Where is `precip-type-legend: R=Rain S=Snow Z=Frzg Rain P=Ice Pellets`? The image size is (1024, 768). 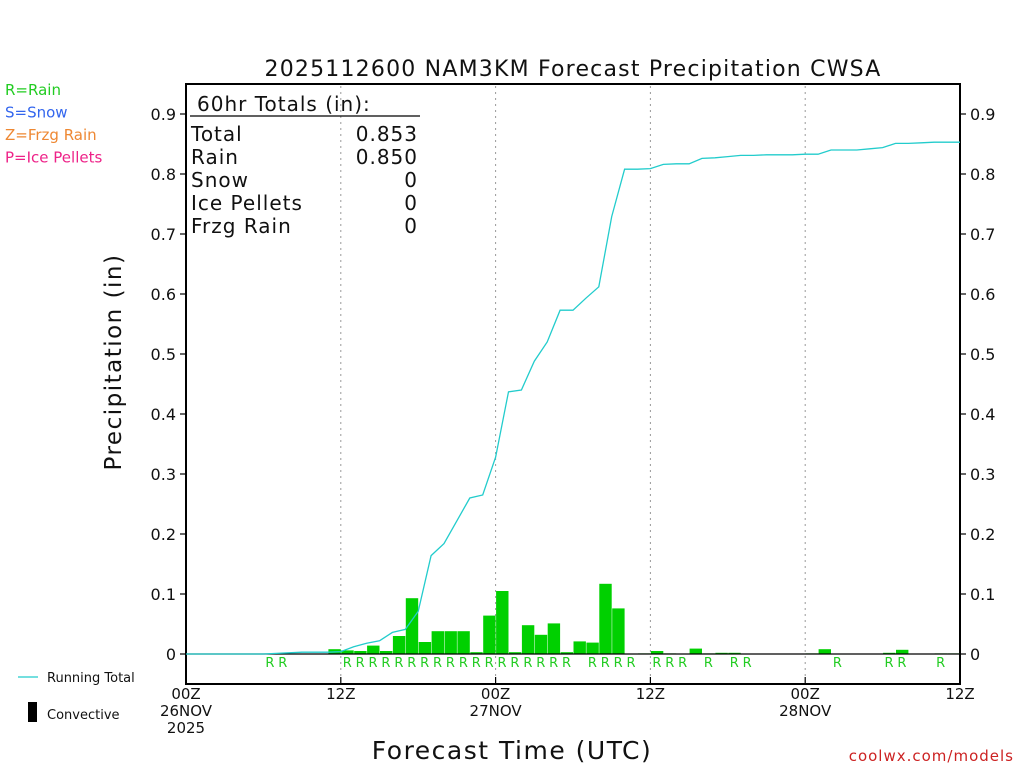
precip-type-legend: R=Rain S=Snow Z=Frzg Rain P=Ice Pellets is located at coordinates (53, 124).